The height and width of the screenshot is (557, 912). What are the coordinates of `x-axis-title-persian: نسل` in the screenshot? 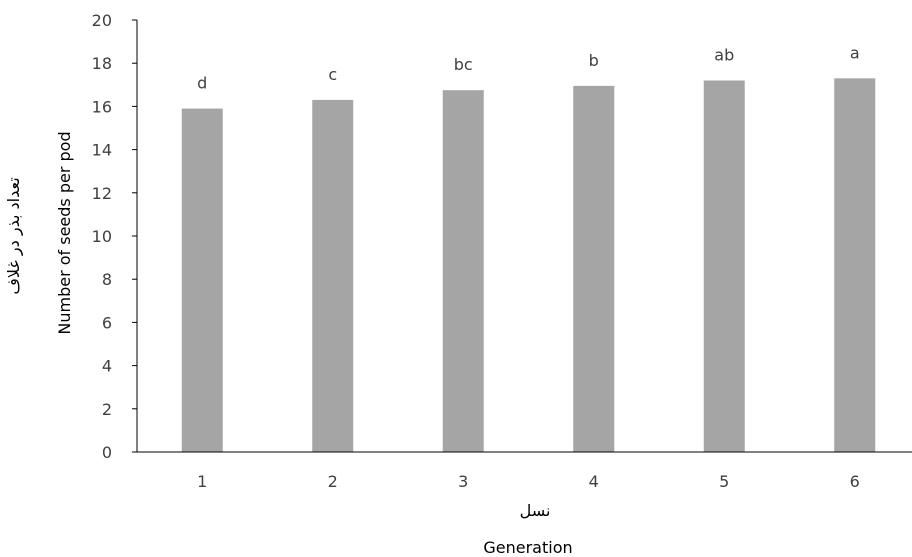 It's located at (535, 510).